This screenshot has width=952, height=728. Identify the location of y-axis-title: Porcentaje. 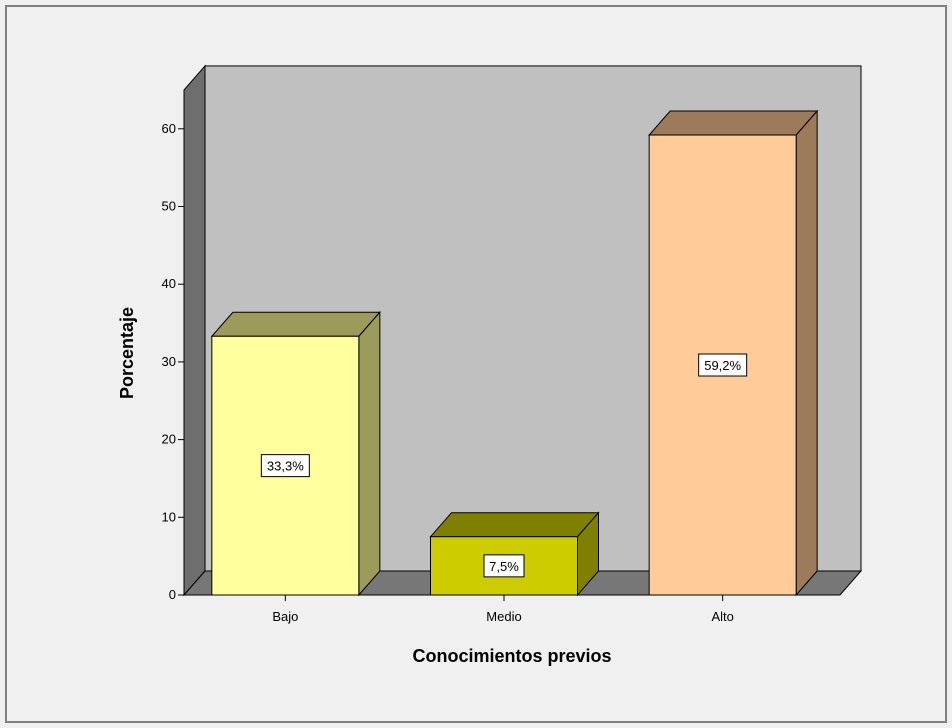
(127, 353).